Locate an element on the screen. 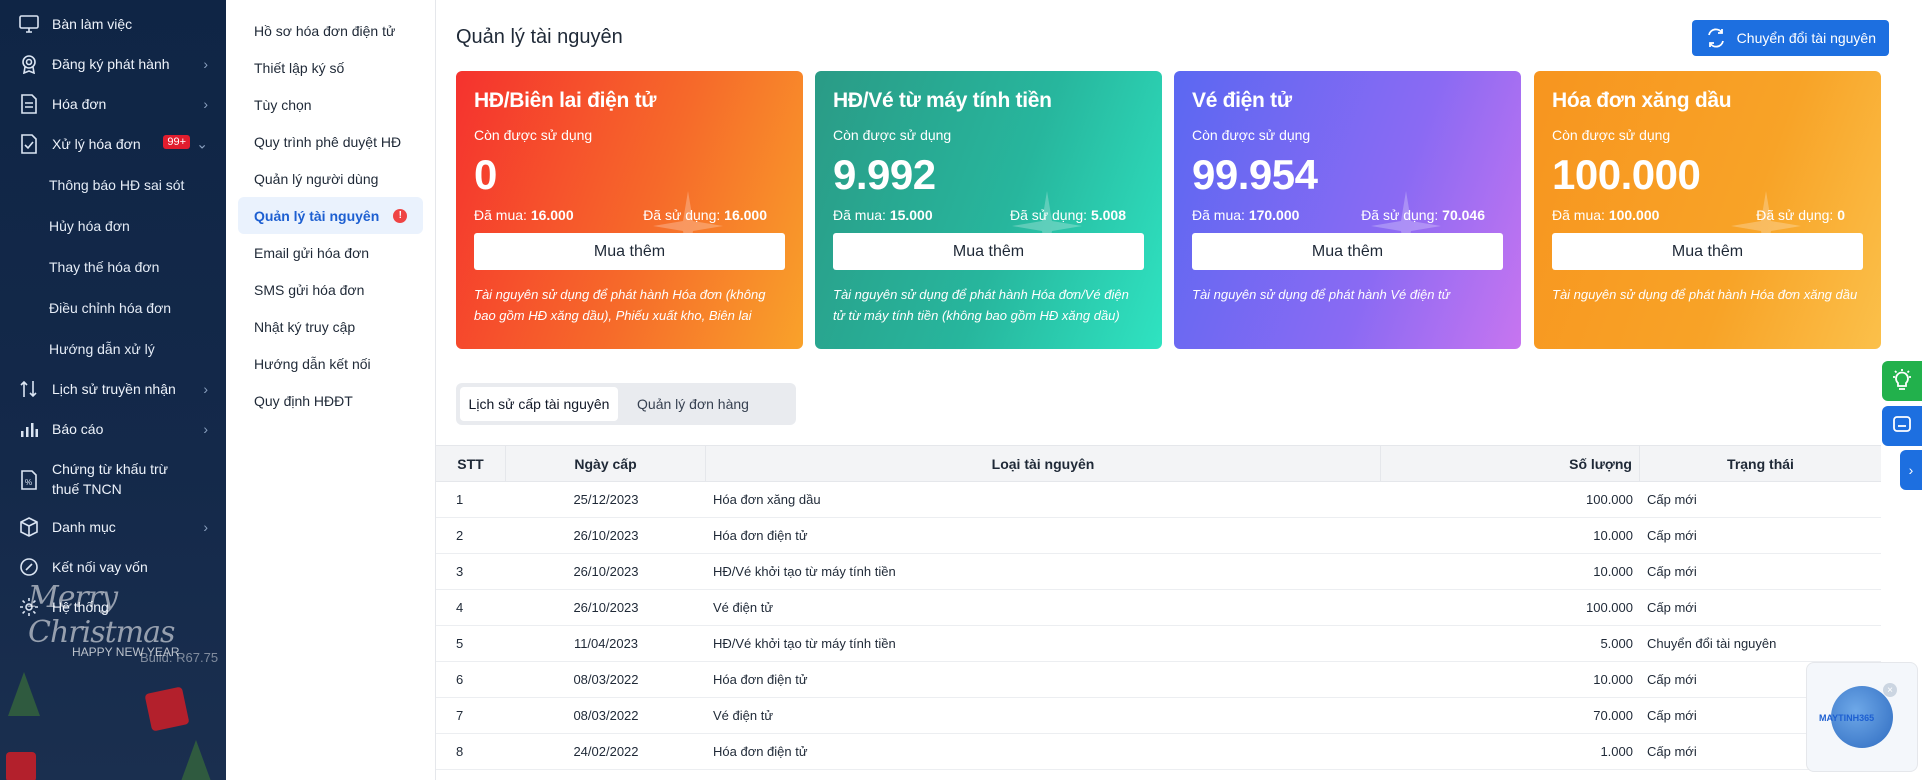 This screenshot has width=1922, height=780. chart-icon is located at coordinates (29, 429).